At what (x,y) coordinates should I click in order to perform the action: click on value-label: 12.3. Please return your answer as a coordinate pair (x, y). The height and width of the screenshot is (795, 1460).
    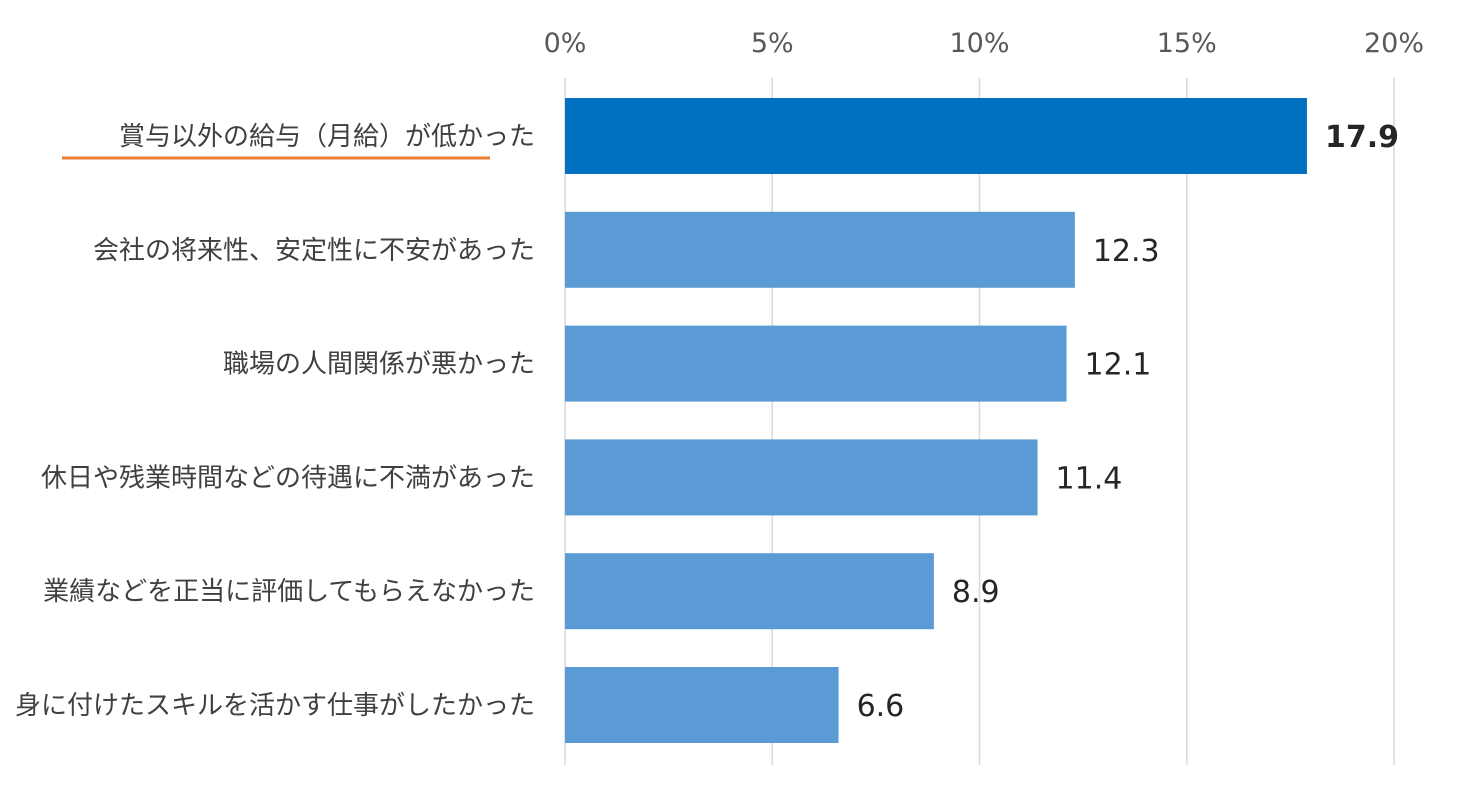
    Looking at the image, I should click on (1126, 251).